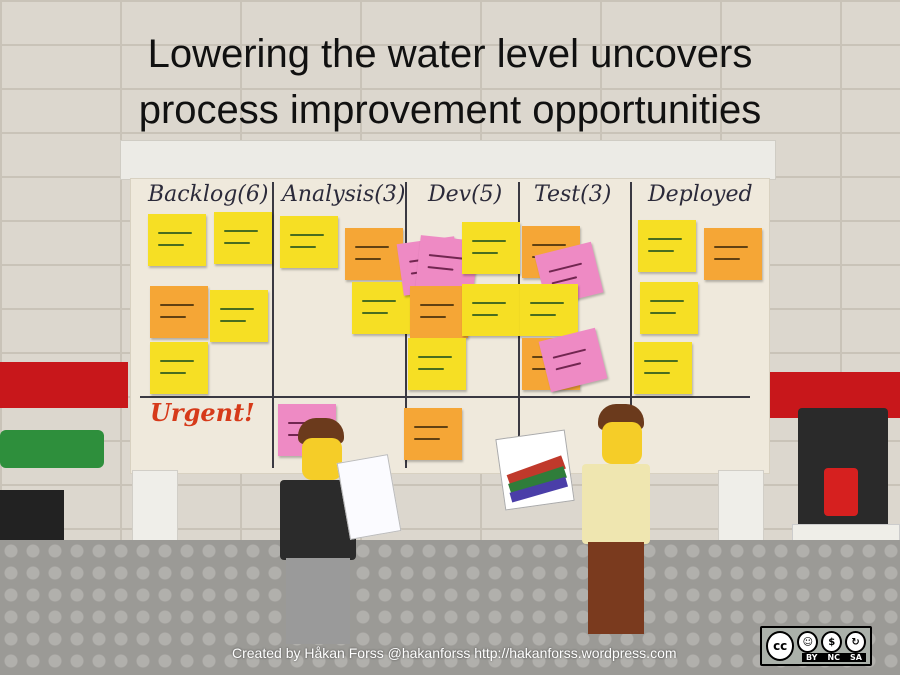 This screenshot has height=675, width=900. I want to click on cc-label-sa: SA, so click(856, 657).